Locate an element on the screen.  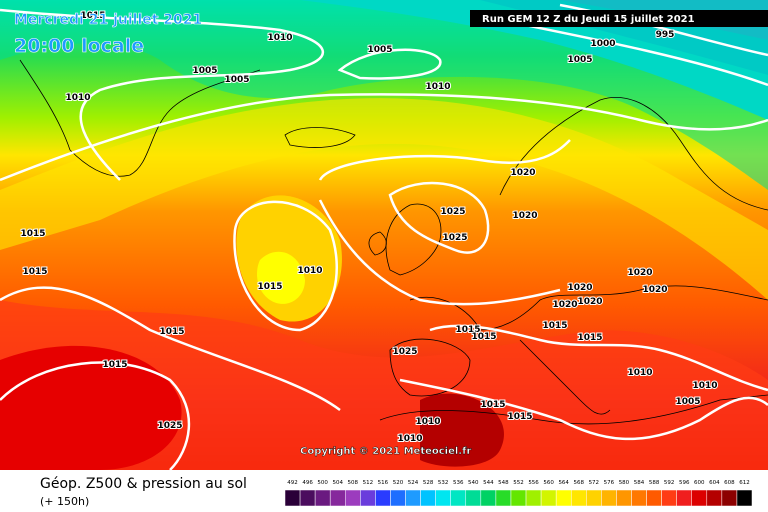
legend-label: 536 is located at coordinates (458, 483).